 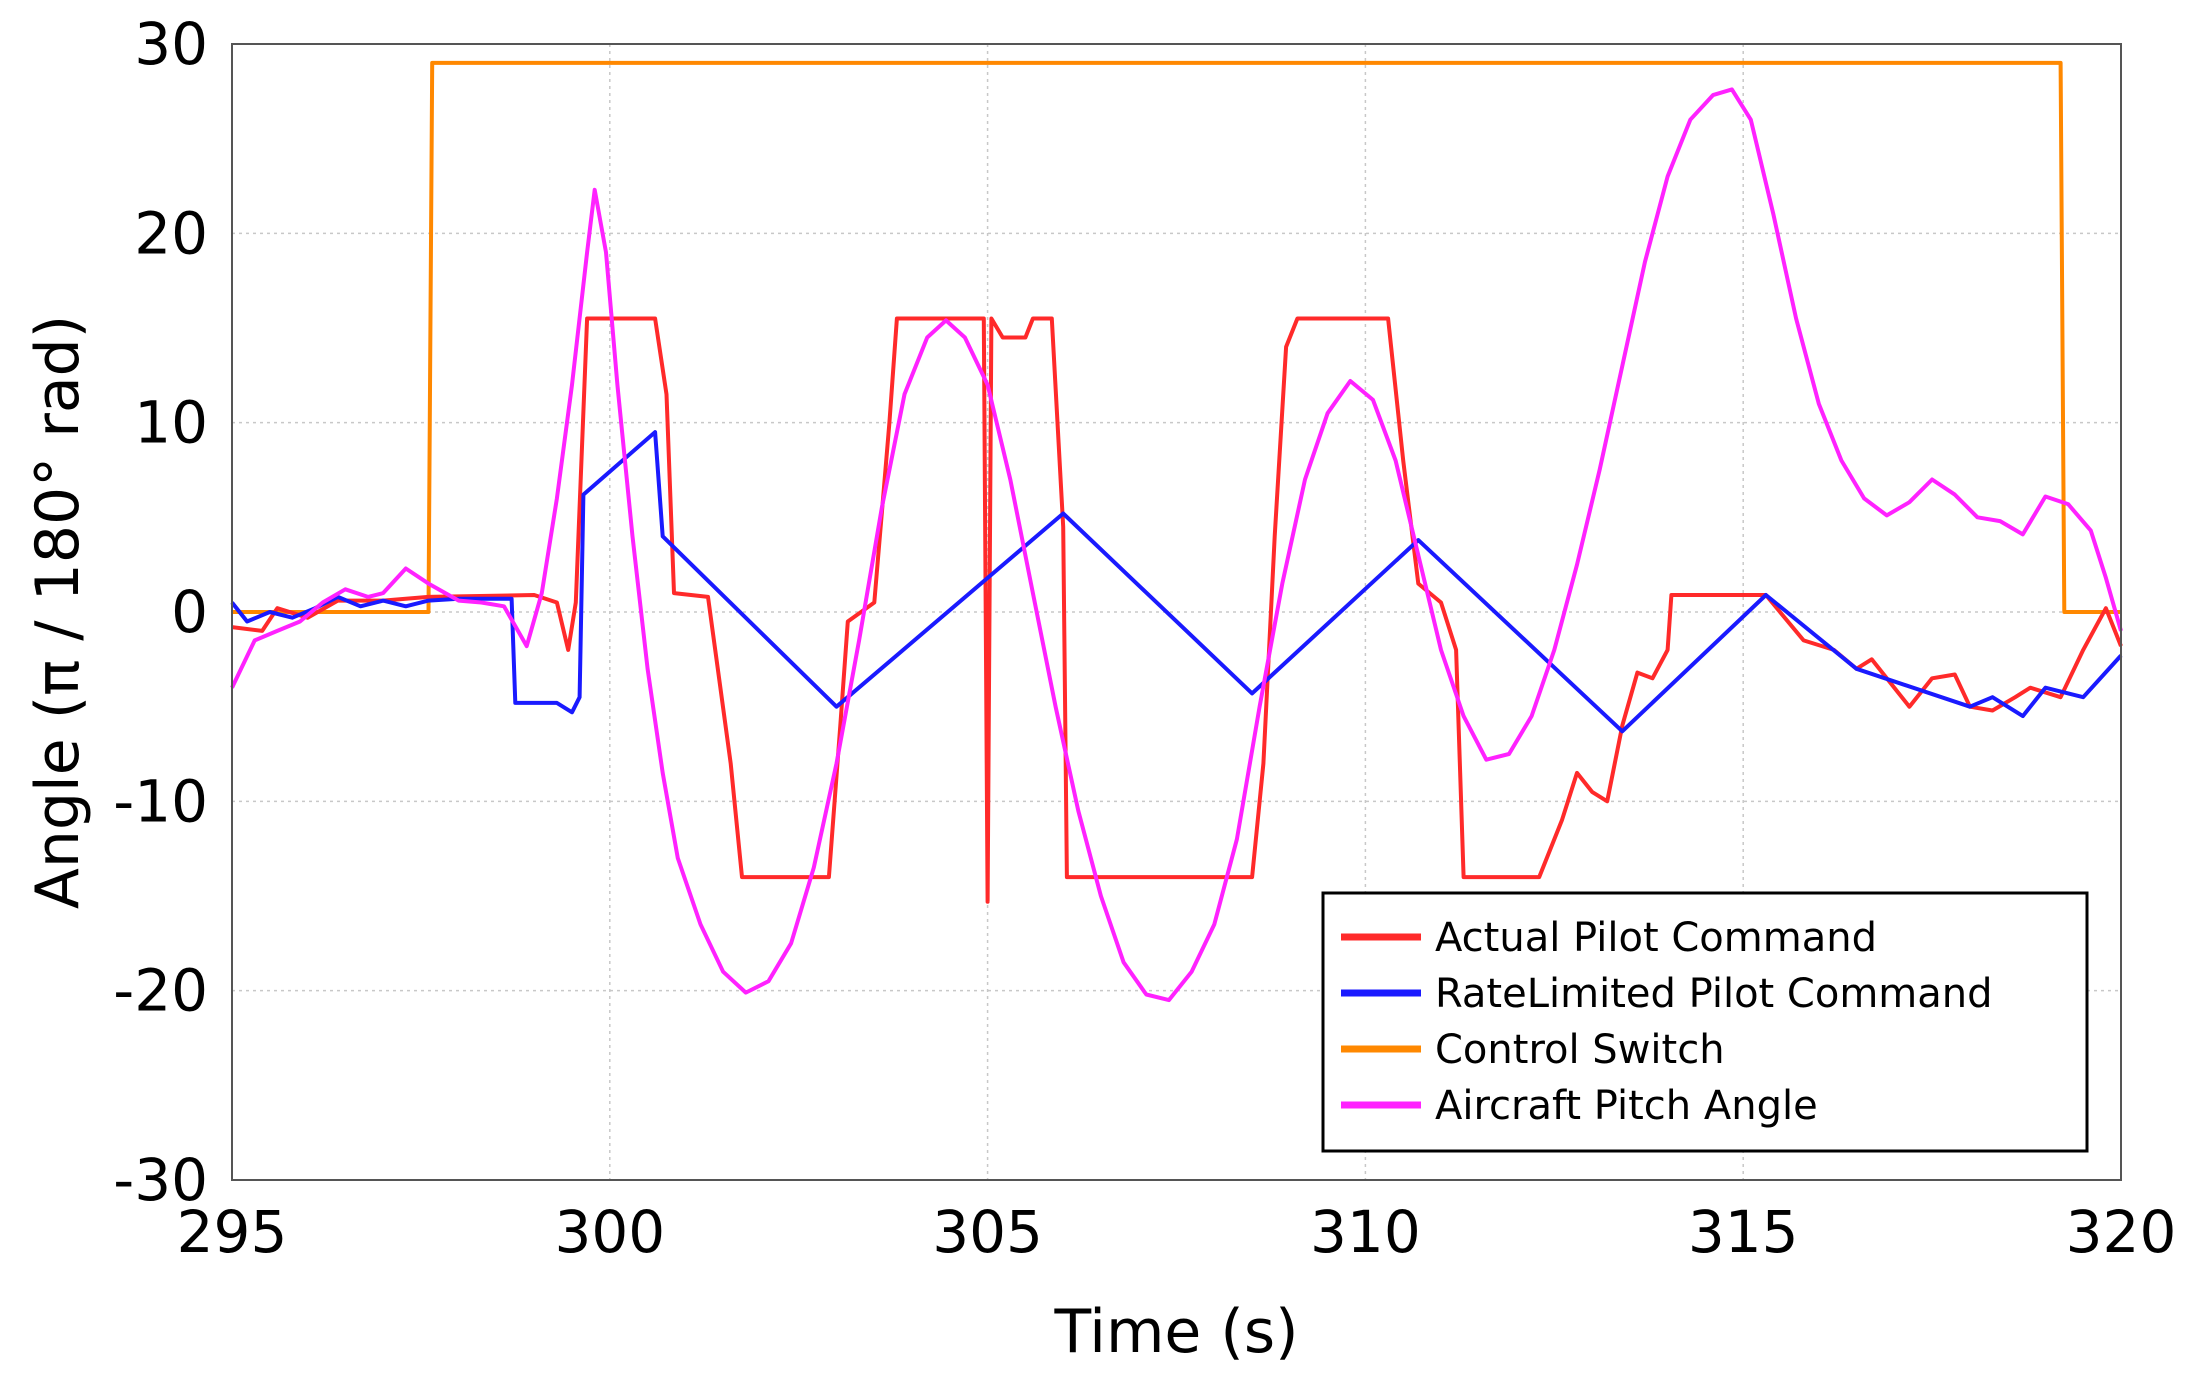 What do you see at coordinates (160, 991) in the screenshot?
I see `y-tick-label: -20` at bounding box center [160, 991].